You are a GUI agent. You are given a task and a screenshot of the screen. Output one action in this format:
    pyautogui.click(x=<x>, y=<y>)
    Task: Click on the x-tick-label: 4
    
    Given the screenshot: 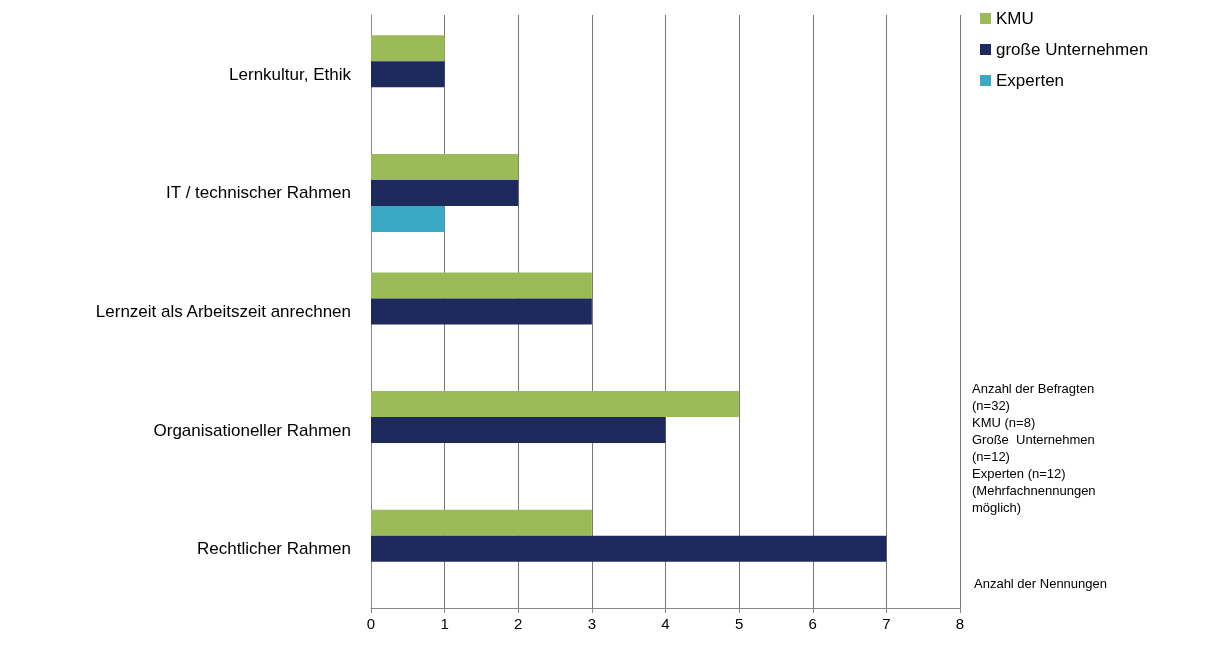 What is the action you would take?
    pyautogui.click(x=665, y=623)
    